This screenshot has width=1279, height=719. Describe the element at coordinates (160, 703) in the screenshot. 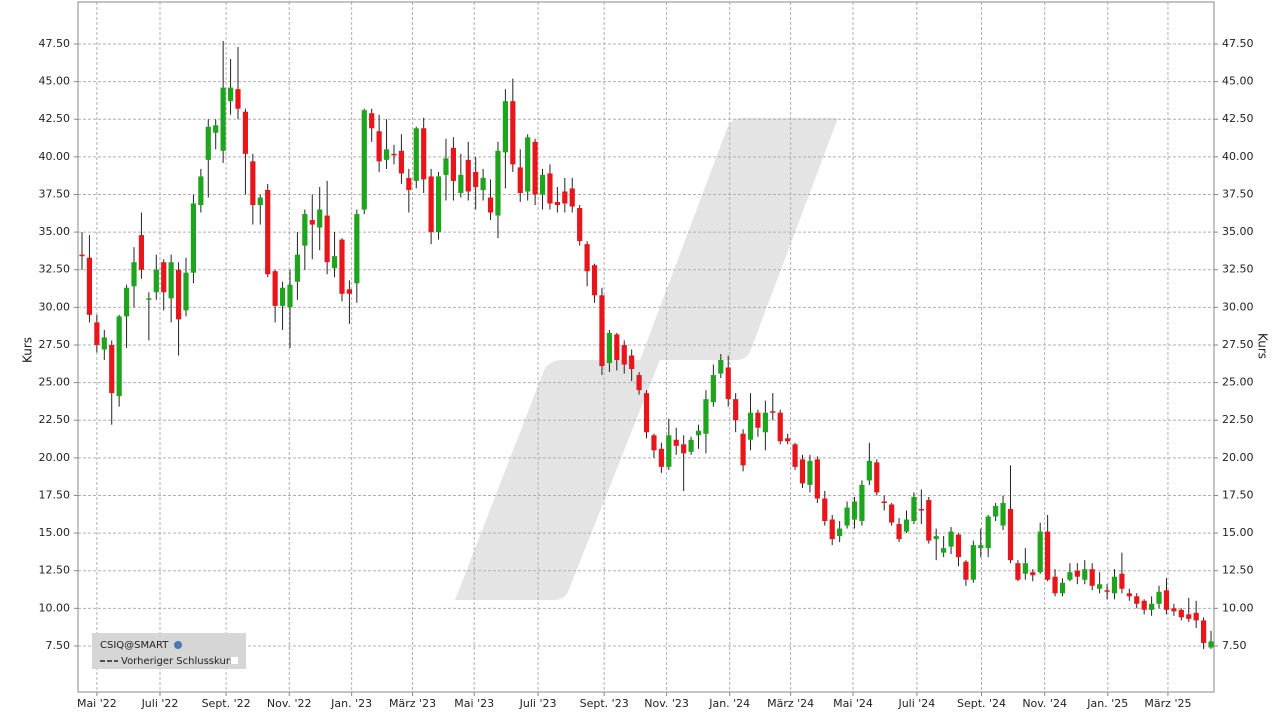

I see `x-tick-label: Juli '22` at that location.